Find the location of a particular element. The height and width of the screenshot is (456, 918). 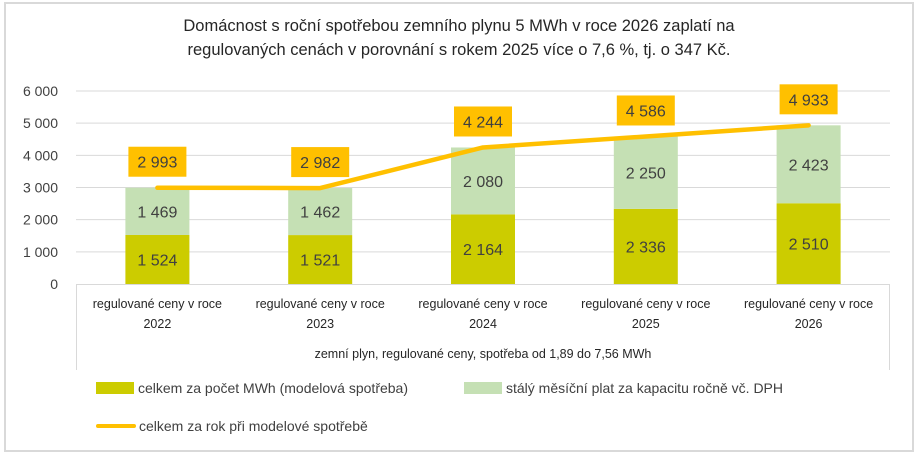

data-label-total: 4 244 is located at coordinates (483, 122).